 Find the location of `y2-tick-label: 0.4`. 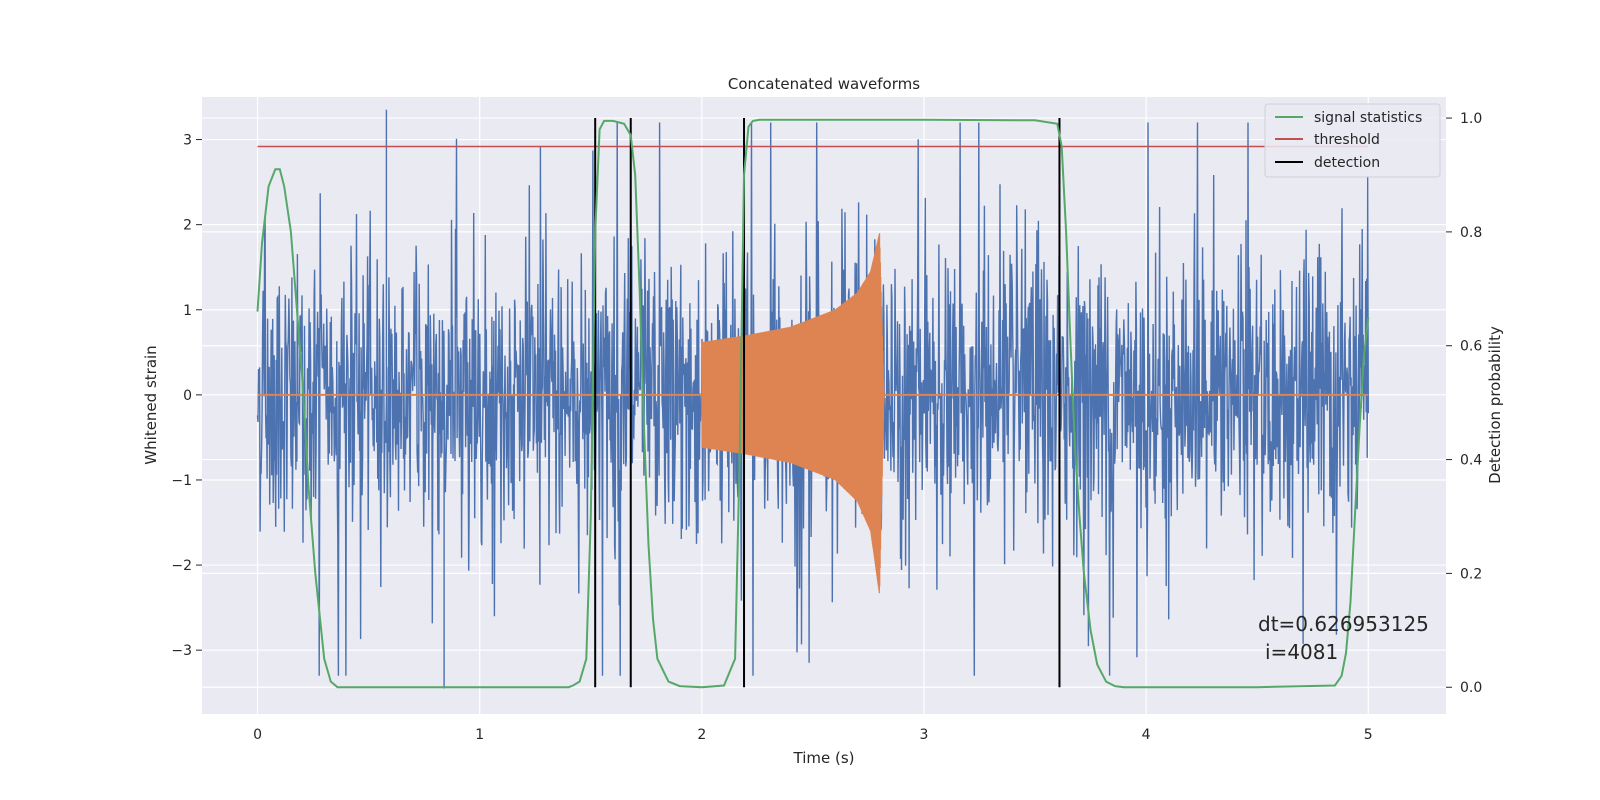

y2-tick-label: 0.4 is located at coordinates (1471, 461).